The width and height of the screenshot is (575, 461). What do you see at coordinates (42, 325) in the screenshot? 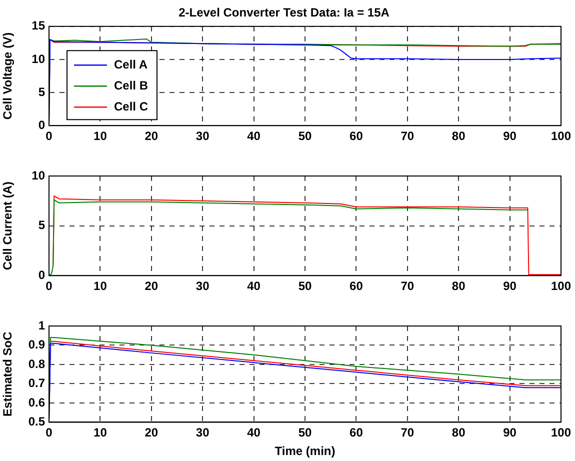
I see `y-tick-label: 1` at bounding box center [42, 325].